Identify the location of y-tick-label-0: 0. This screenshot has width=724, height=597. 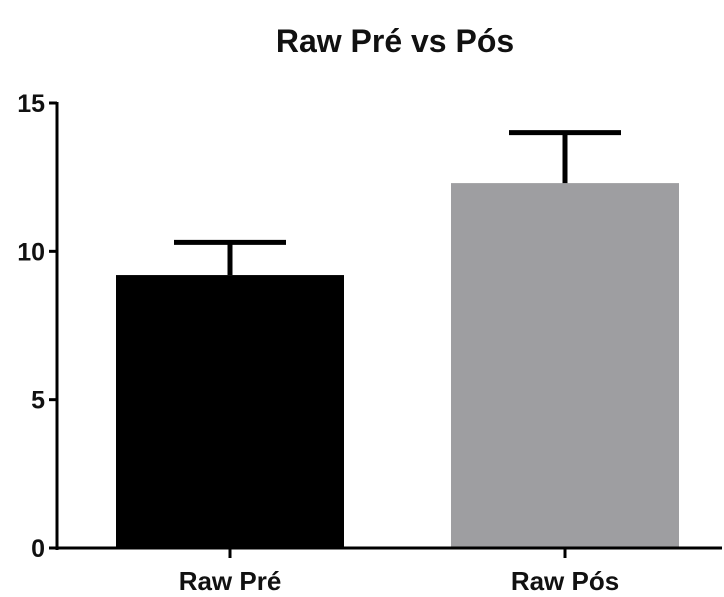
(38, 549).